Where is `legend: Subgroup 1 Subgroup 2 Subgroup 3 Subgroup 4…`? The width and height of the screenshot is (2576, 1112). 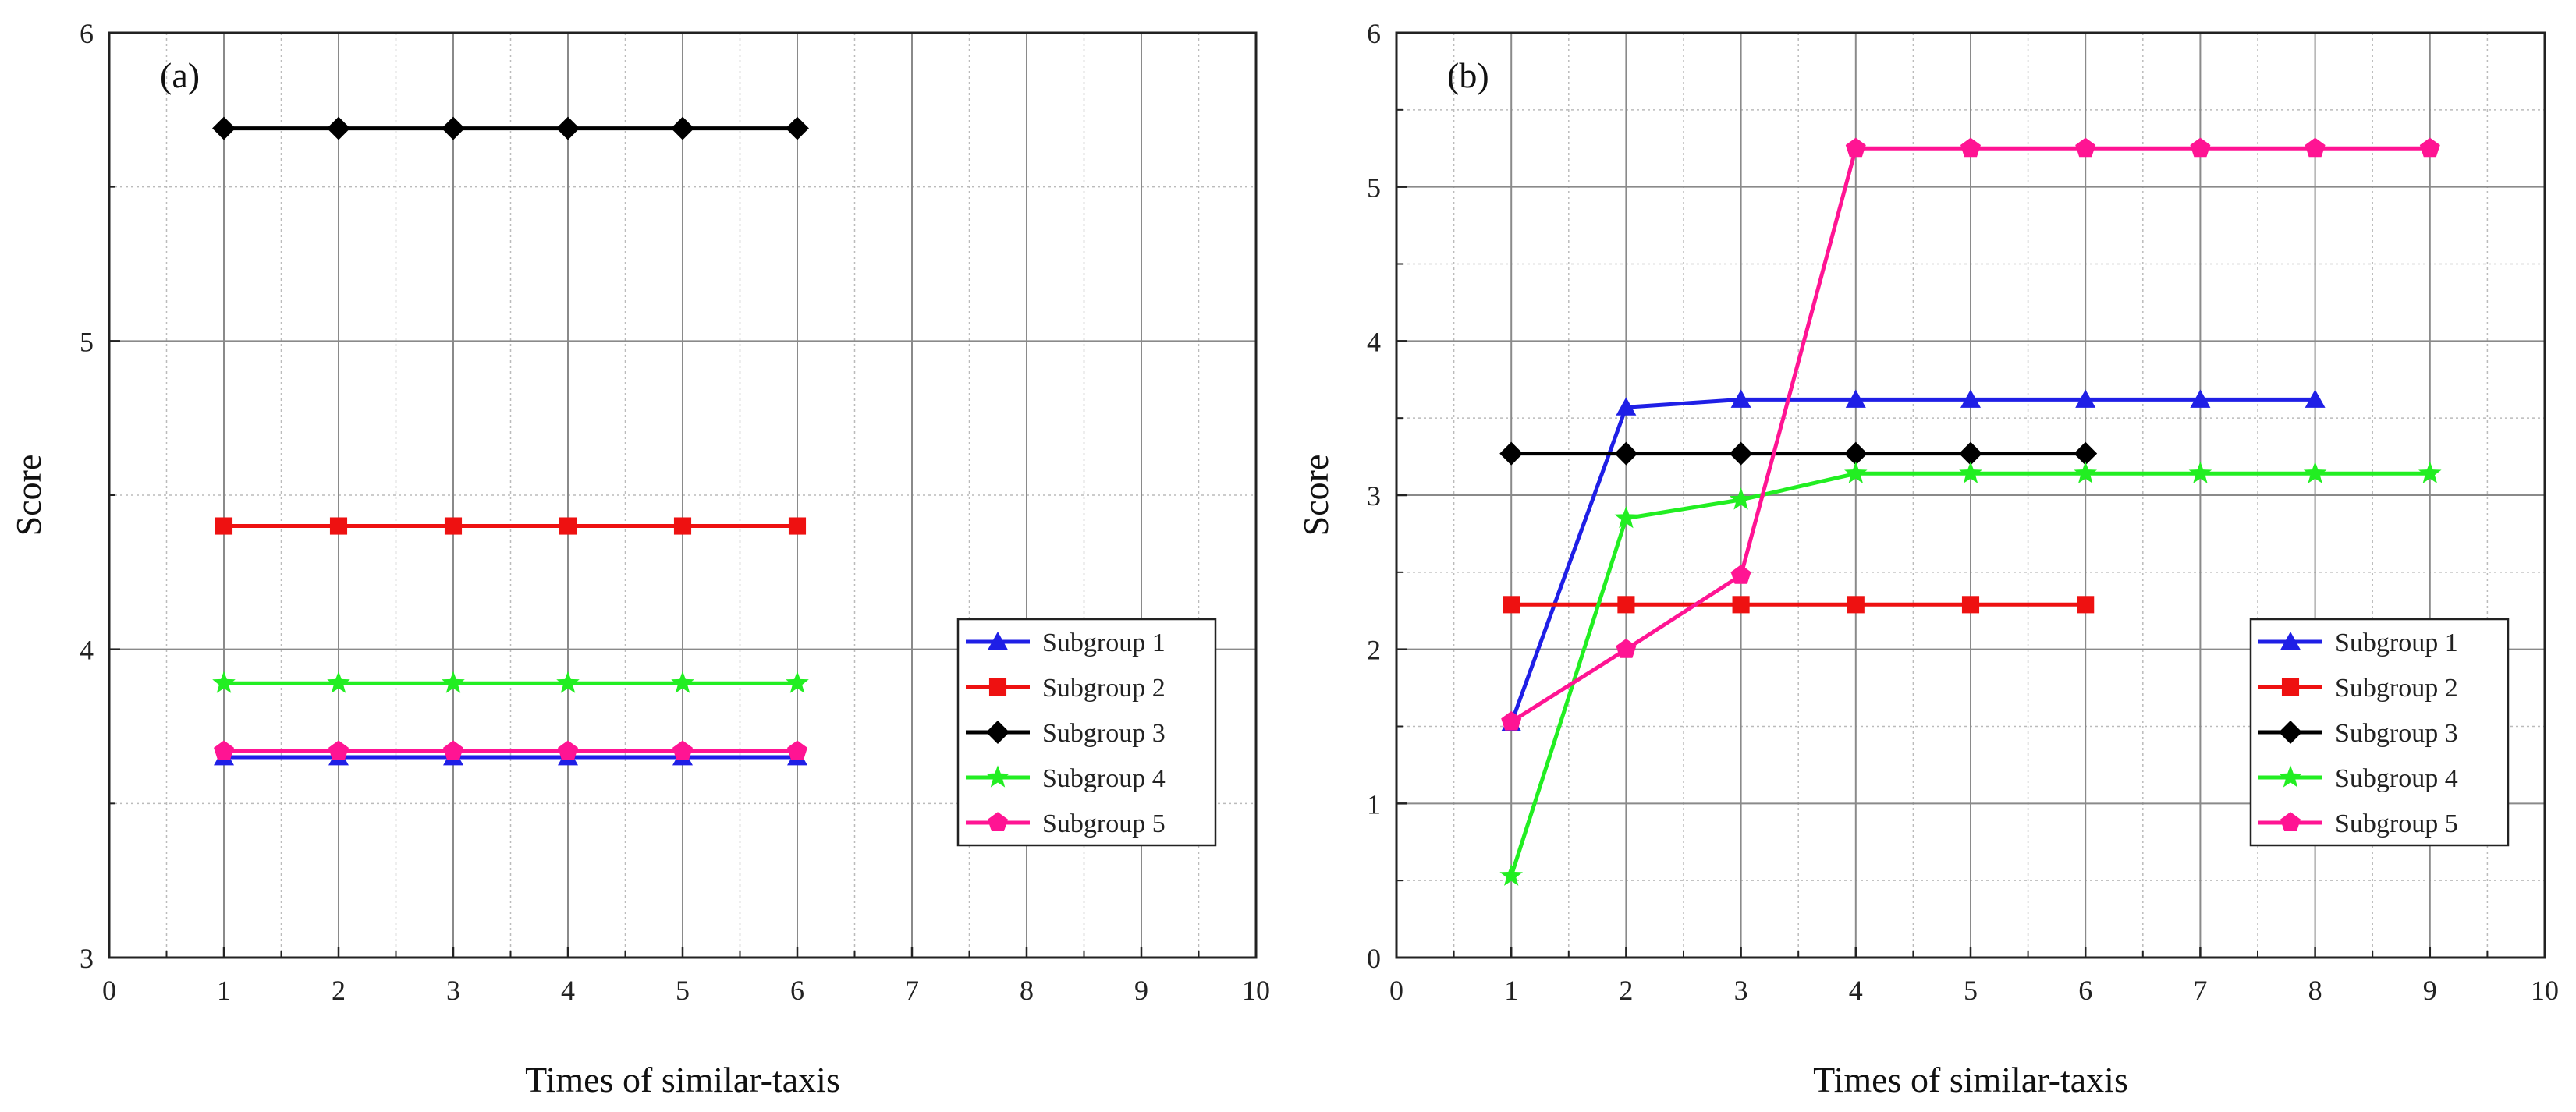 legend: Subgroup 1 Subgroup 2 Subgroup 3 Subgroup 4… is located at coordinates (1086, 732).